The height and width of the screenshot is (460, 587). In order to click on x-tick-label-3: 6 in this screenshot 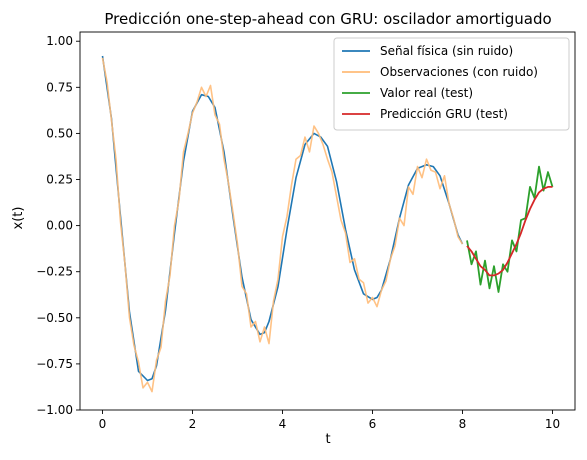, I will do `click(373, 424)`.